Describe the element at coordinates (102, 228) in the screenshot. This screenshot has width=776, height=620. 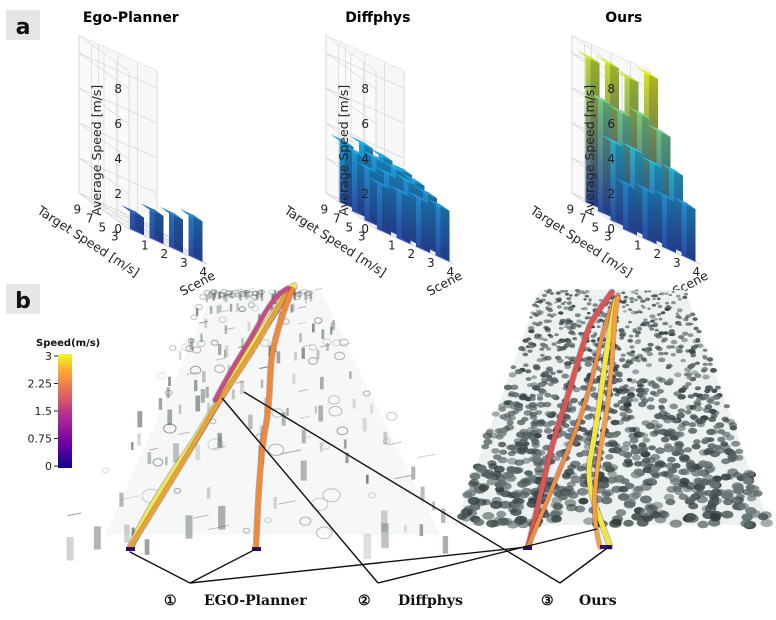
I see `target-speed-tick-label: 5` at that location.